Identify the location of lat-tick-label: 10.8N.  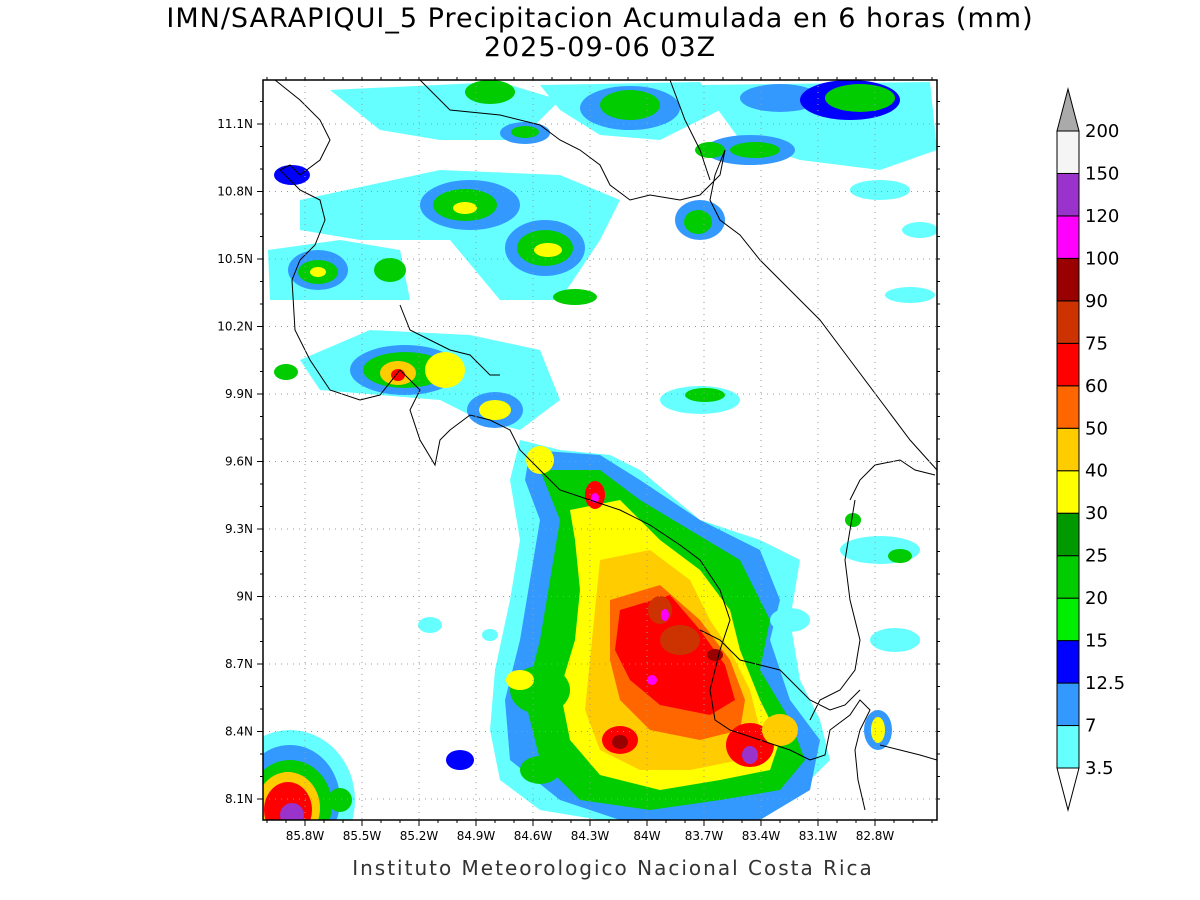
(235, 192).